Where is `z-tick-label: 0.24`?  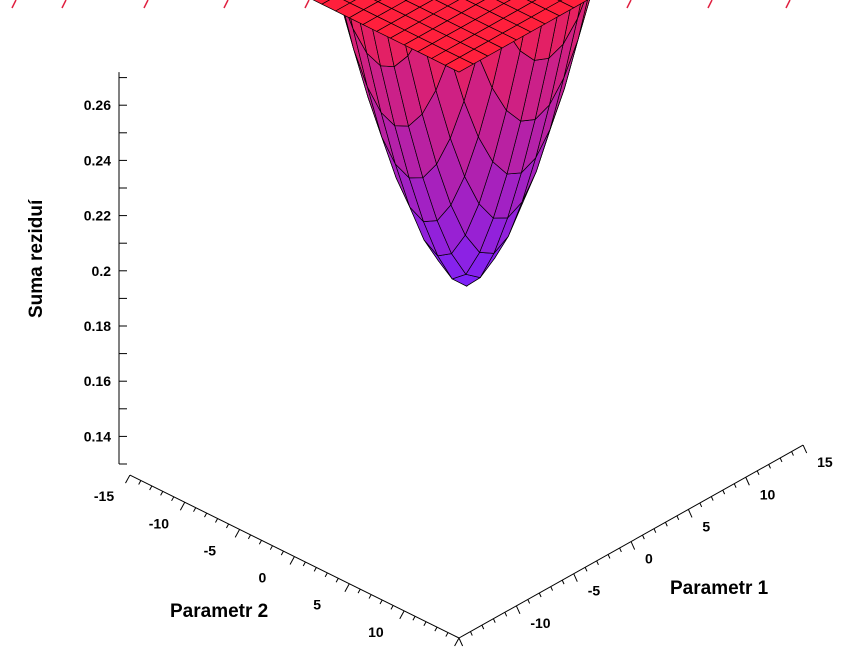
z-tick-label: 0.24 is located at coordinates (97, 160).